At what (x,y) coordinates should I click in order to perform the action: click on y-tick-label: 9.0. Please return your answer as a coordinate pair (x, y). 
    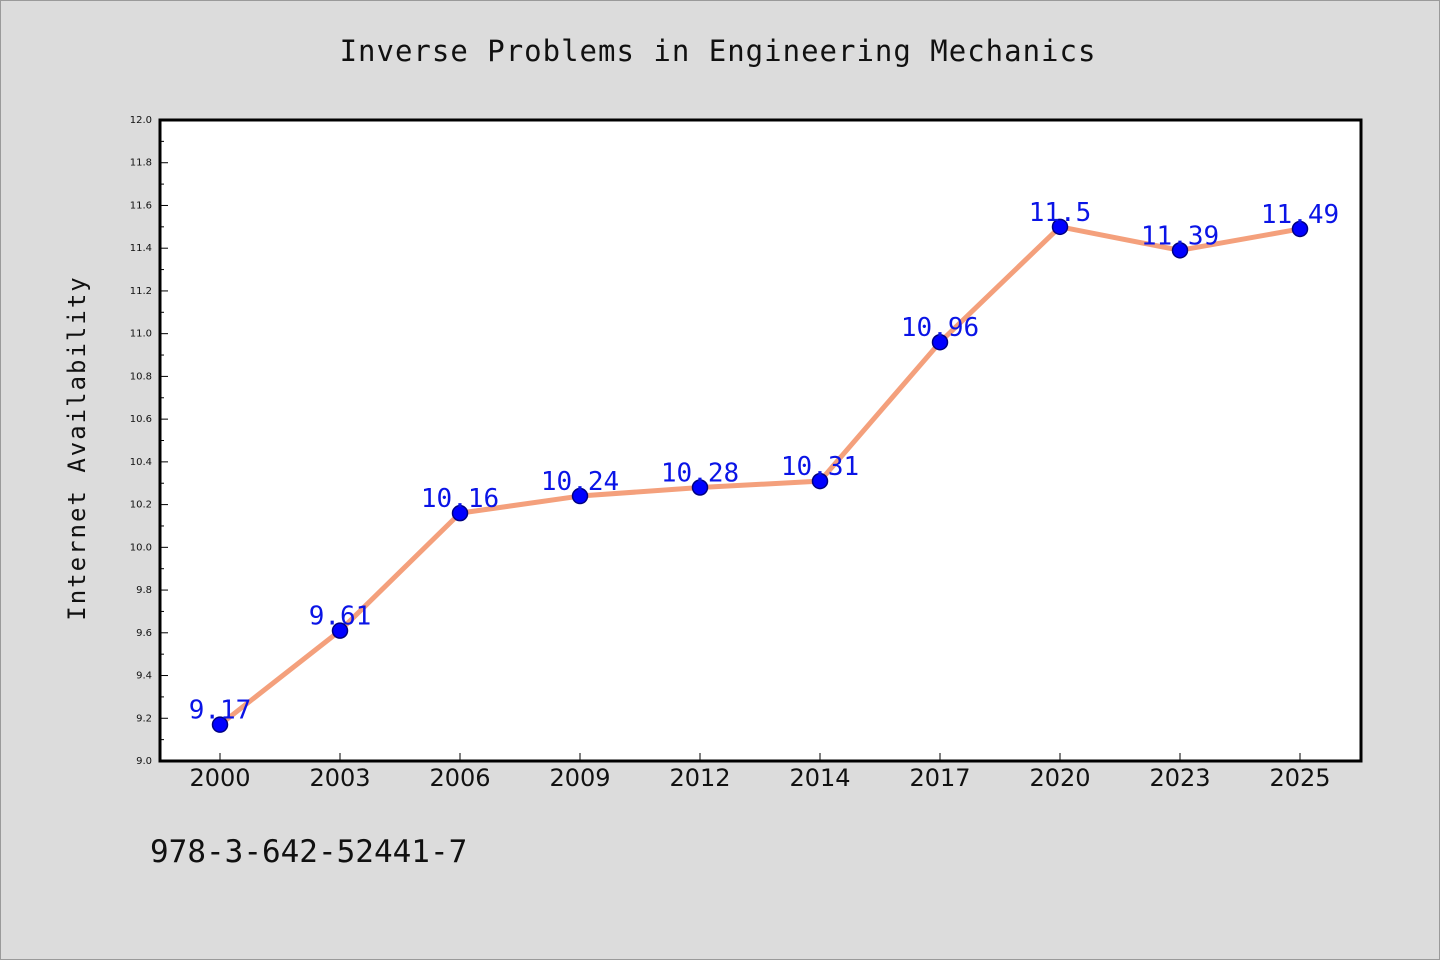
    Looking at the image, I should click on (144, 761).